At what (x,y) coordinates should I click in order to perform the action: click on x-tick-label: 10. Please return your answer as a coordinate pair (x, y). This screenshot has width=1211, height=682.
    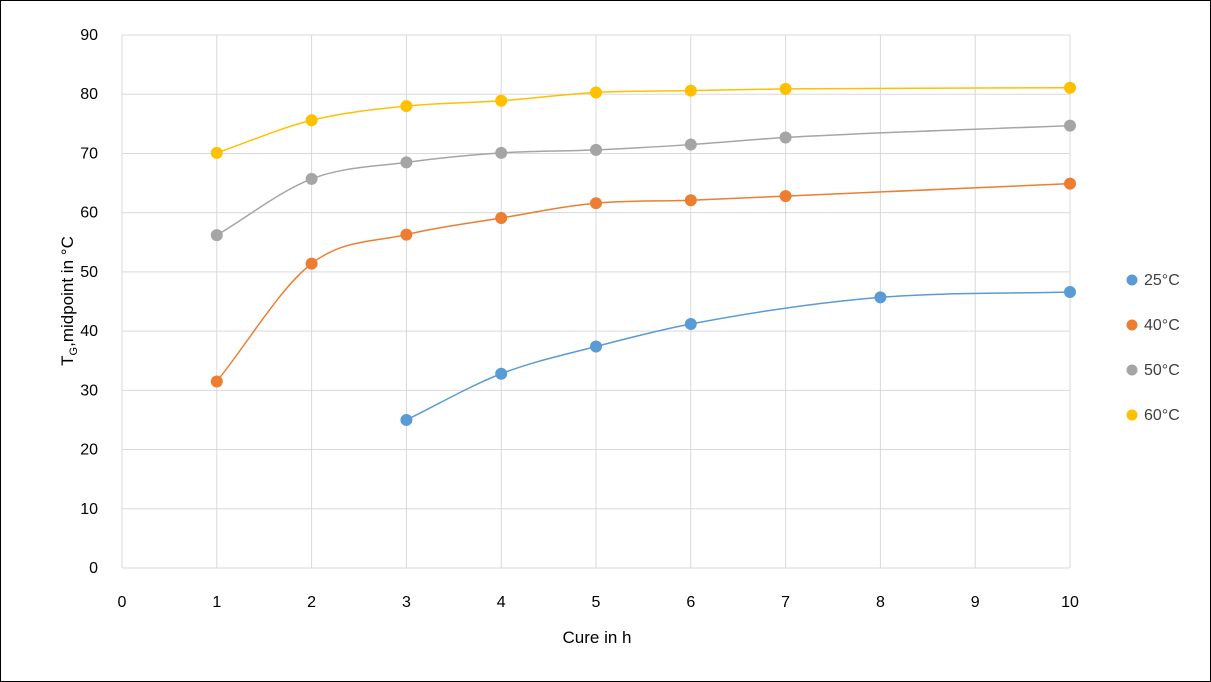
    Looking at the image, I should click on (1070, 602).